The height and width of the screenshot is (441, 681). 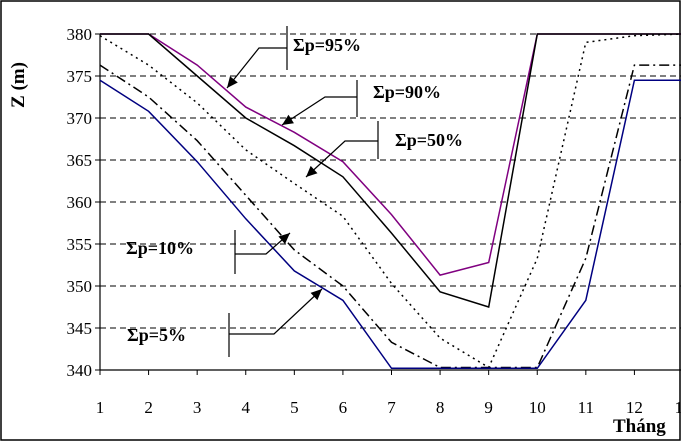 I want to click on y-tick-label-345: 345, so click(x=80, y=328).